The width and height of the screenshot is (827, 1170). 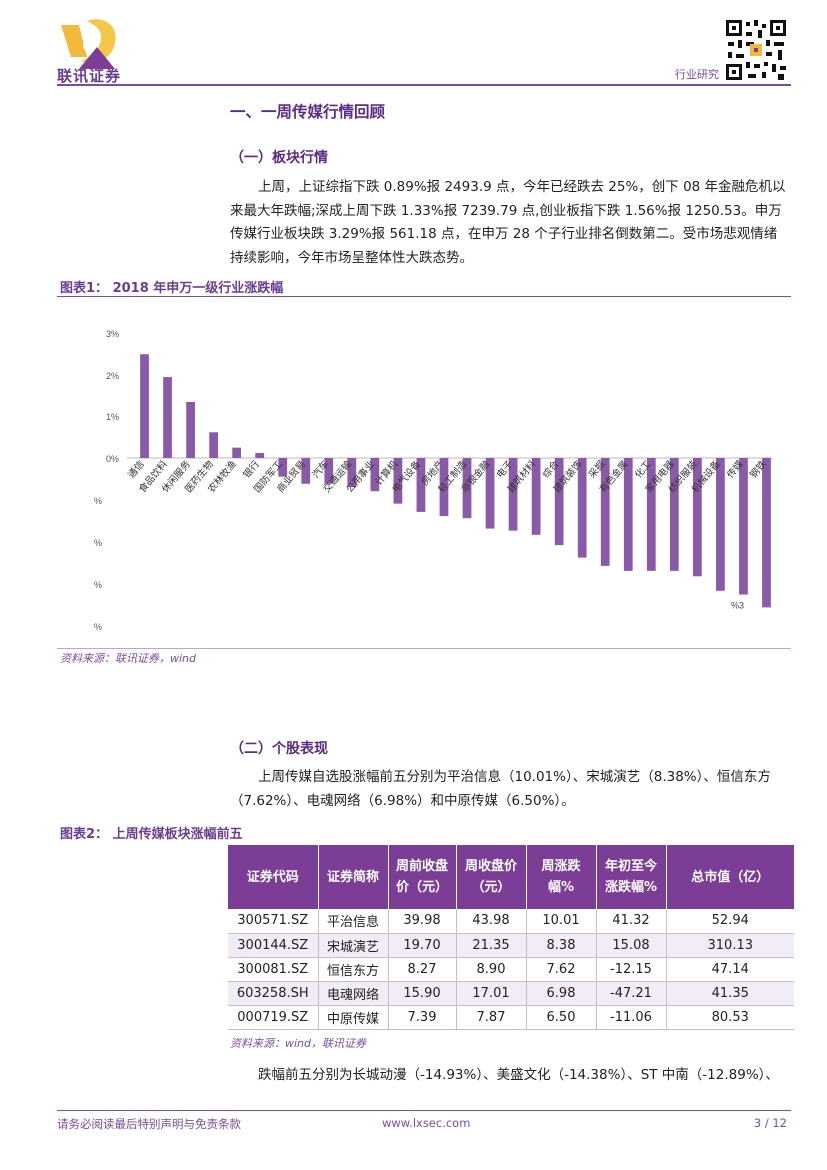 What do you see at coordinates (273, 877) in the screenshot?
I see `header-code: 证券代码` at bounding box center [273, 877].